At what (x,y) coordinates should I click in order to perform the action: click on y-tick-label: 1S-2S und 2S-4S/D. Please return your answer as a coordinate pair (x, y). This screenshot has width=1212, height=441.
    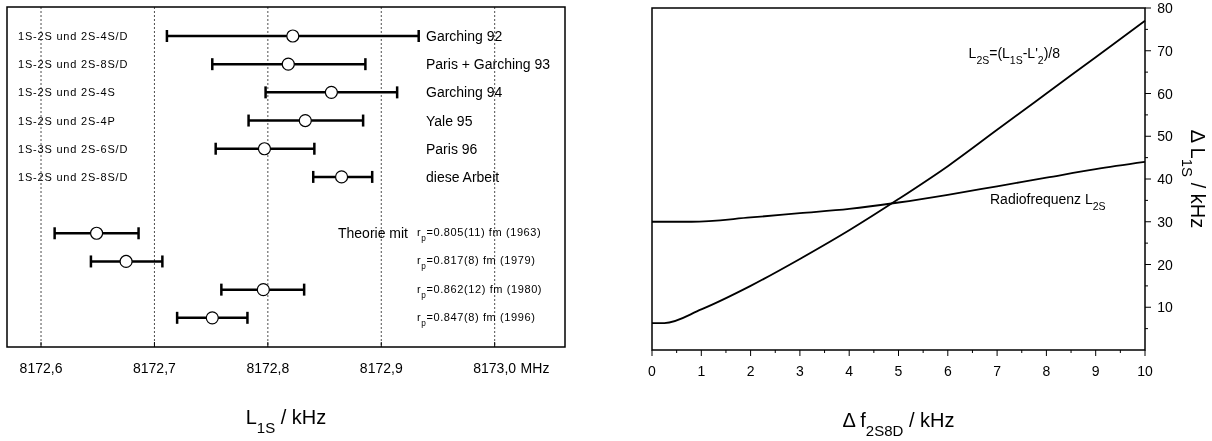
    Looking at the image, I should click on (73, 36).